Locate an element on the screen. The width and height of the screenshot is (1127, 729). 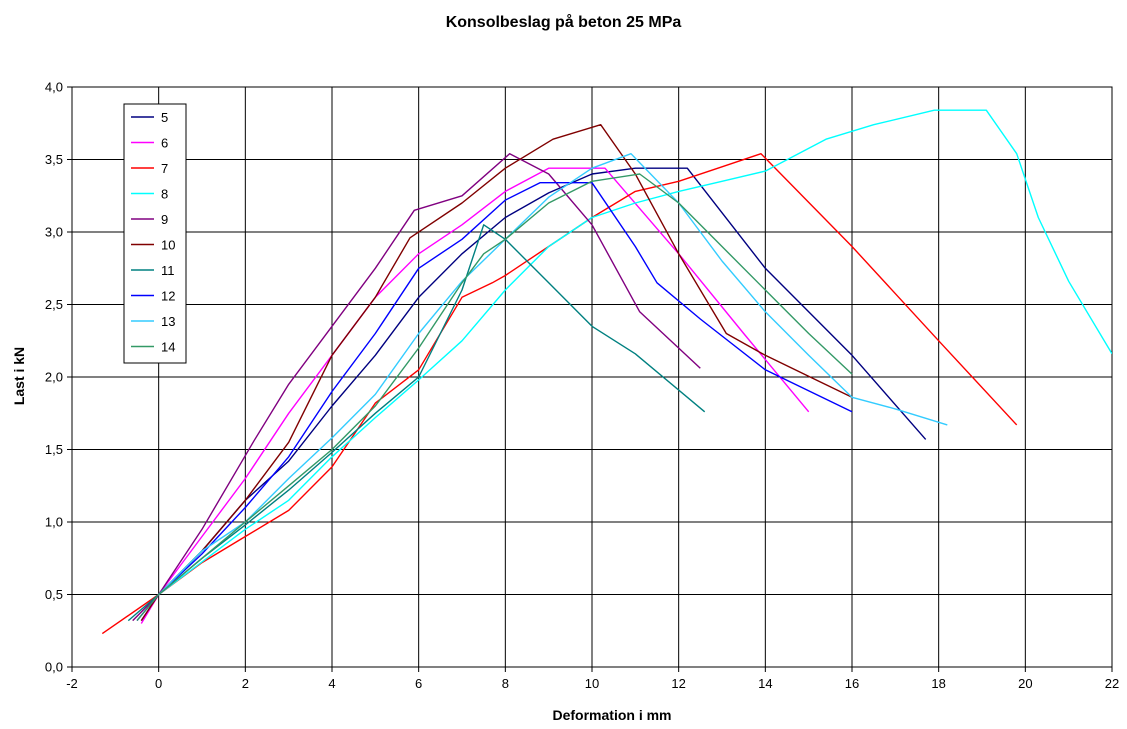
x-tick-label: 16 is located at coordinates (852, 683).